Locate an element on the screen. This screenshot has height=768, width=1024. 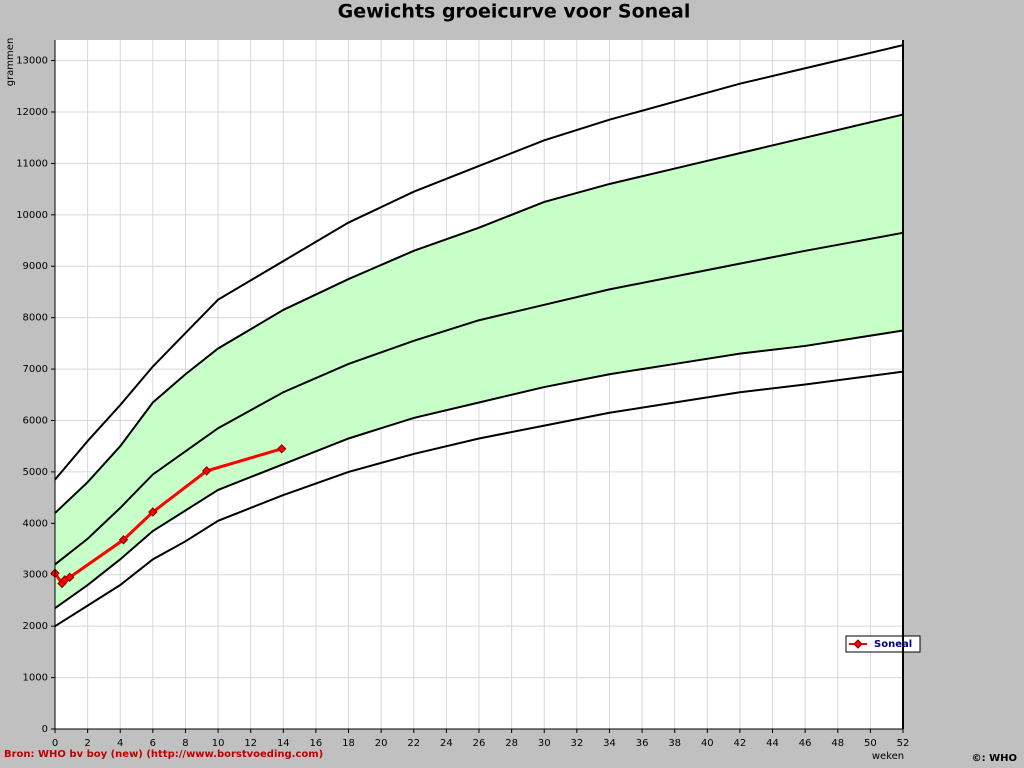
x-tick-label: 34 is located at coordinates (609, 743).